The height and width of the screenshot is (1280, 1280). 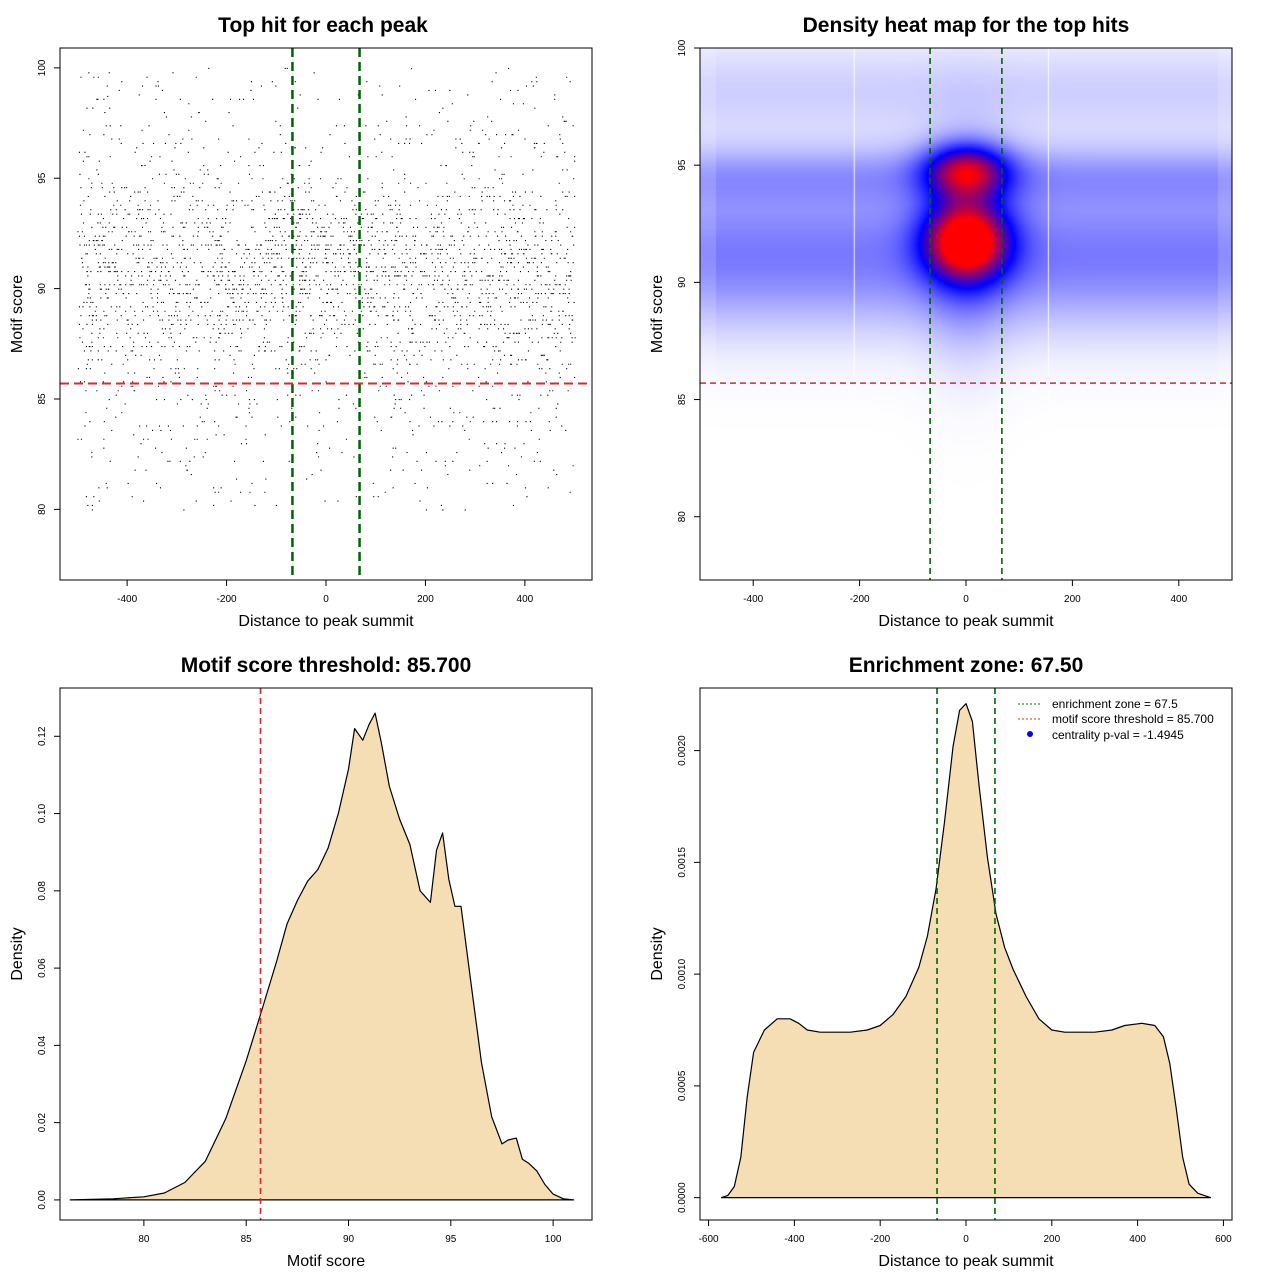 I want to click on scatter-x-tick-label: -200, so click(x=227, y=599).